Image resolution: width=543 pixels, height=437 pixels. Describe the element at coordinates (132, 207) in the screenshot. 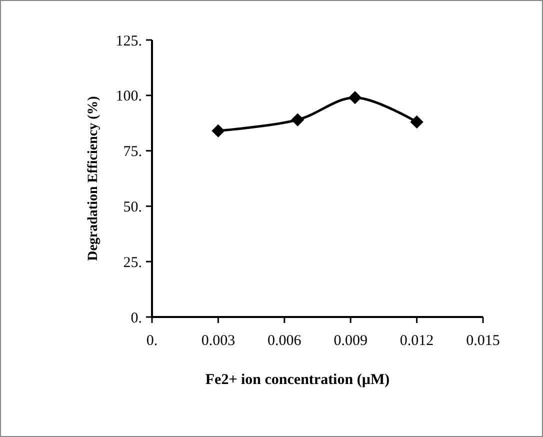

I see `y-tick-label: 50.` at that location.